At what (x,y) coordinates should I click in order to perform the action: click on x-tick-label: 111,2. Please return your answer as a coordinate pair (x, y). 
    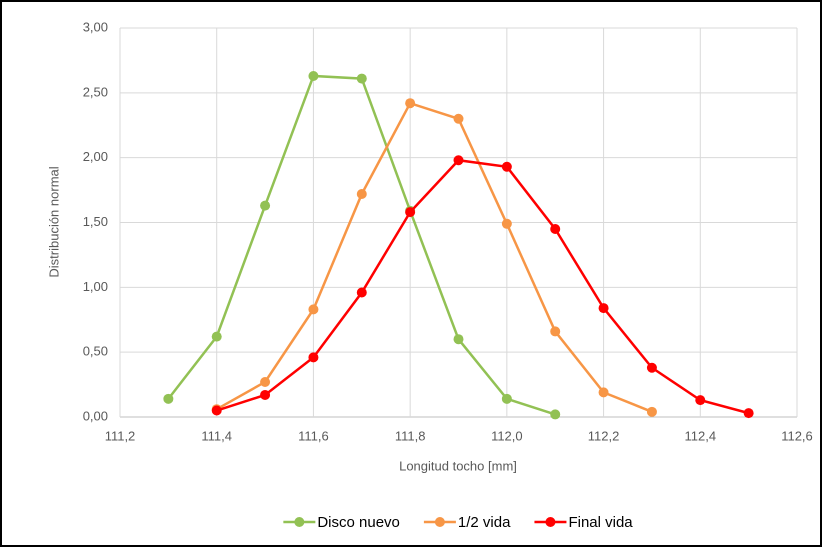
    Looking at the image, I should click on (120, 435).